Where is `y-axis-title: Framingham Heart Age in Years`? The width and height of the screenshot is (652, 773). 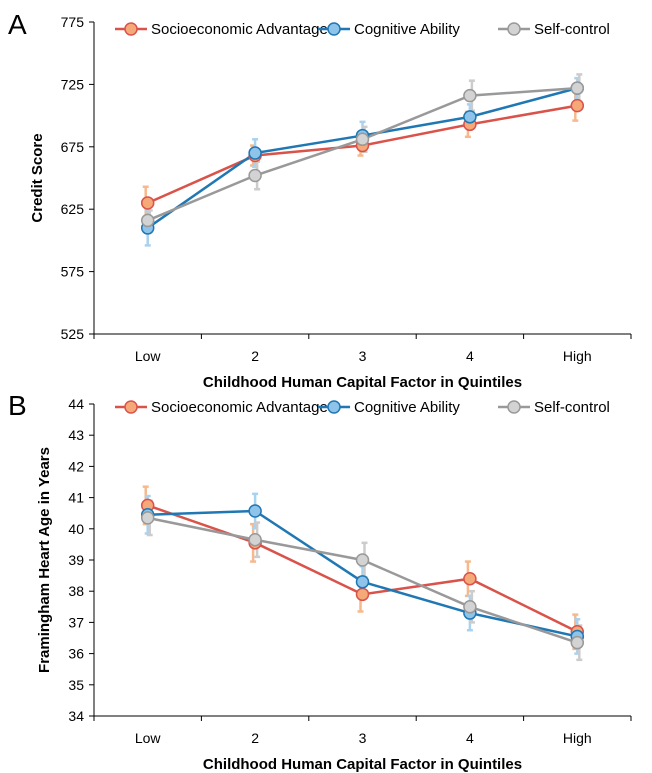
y-axis-title: Framingham Heart Age in Years is located at coordinates (44, 560).